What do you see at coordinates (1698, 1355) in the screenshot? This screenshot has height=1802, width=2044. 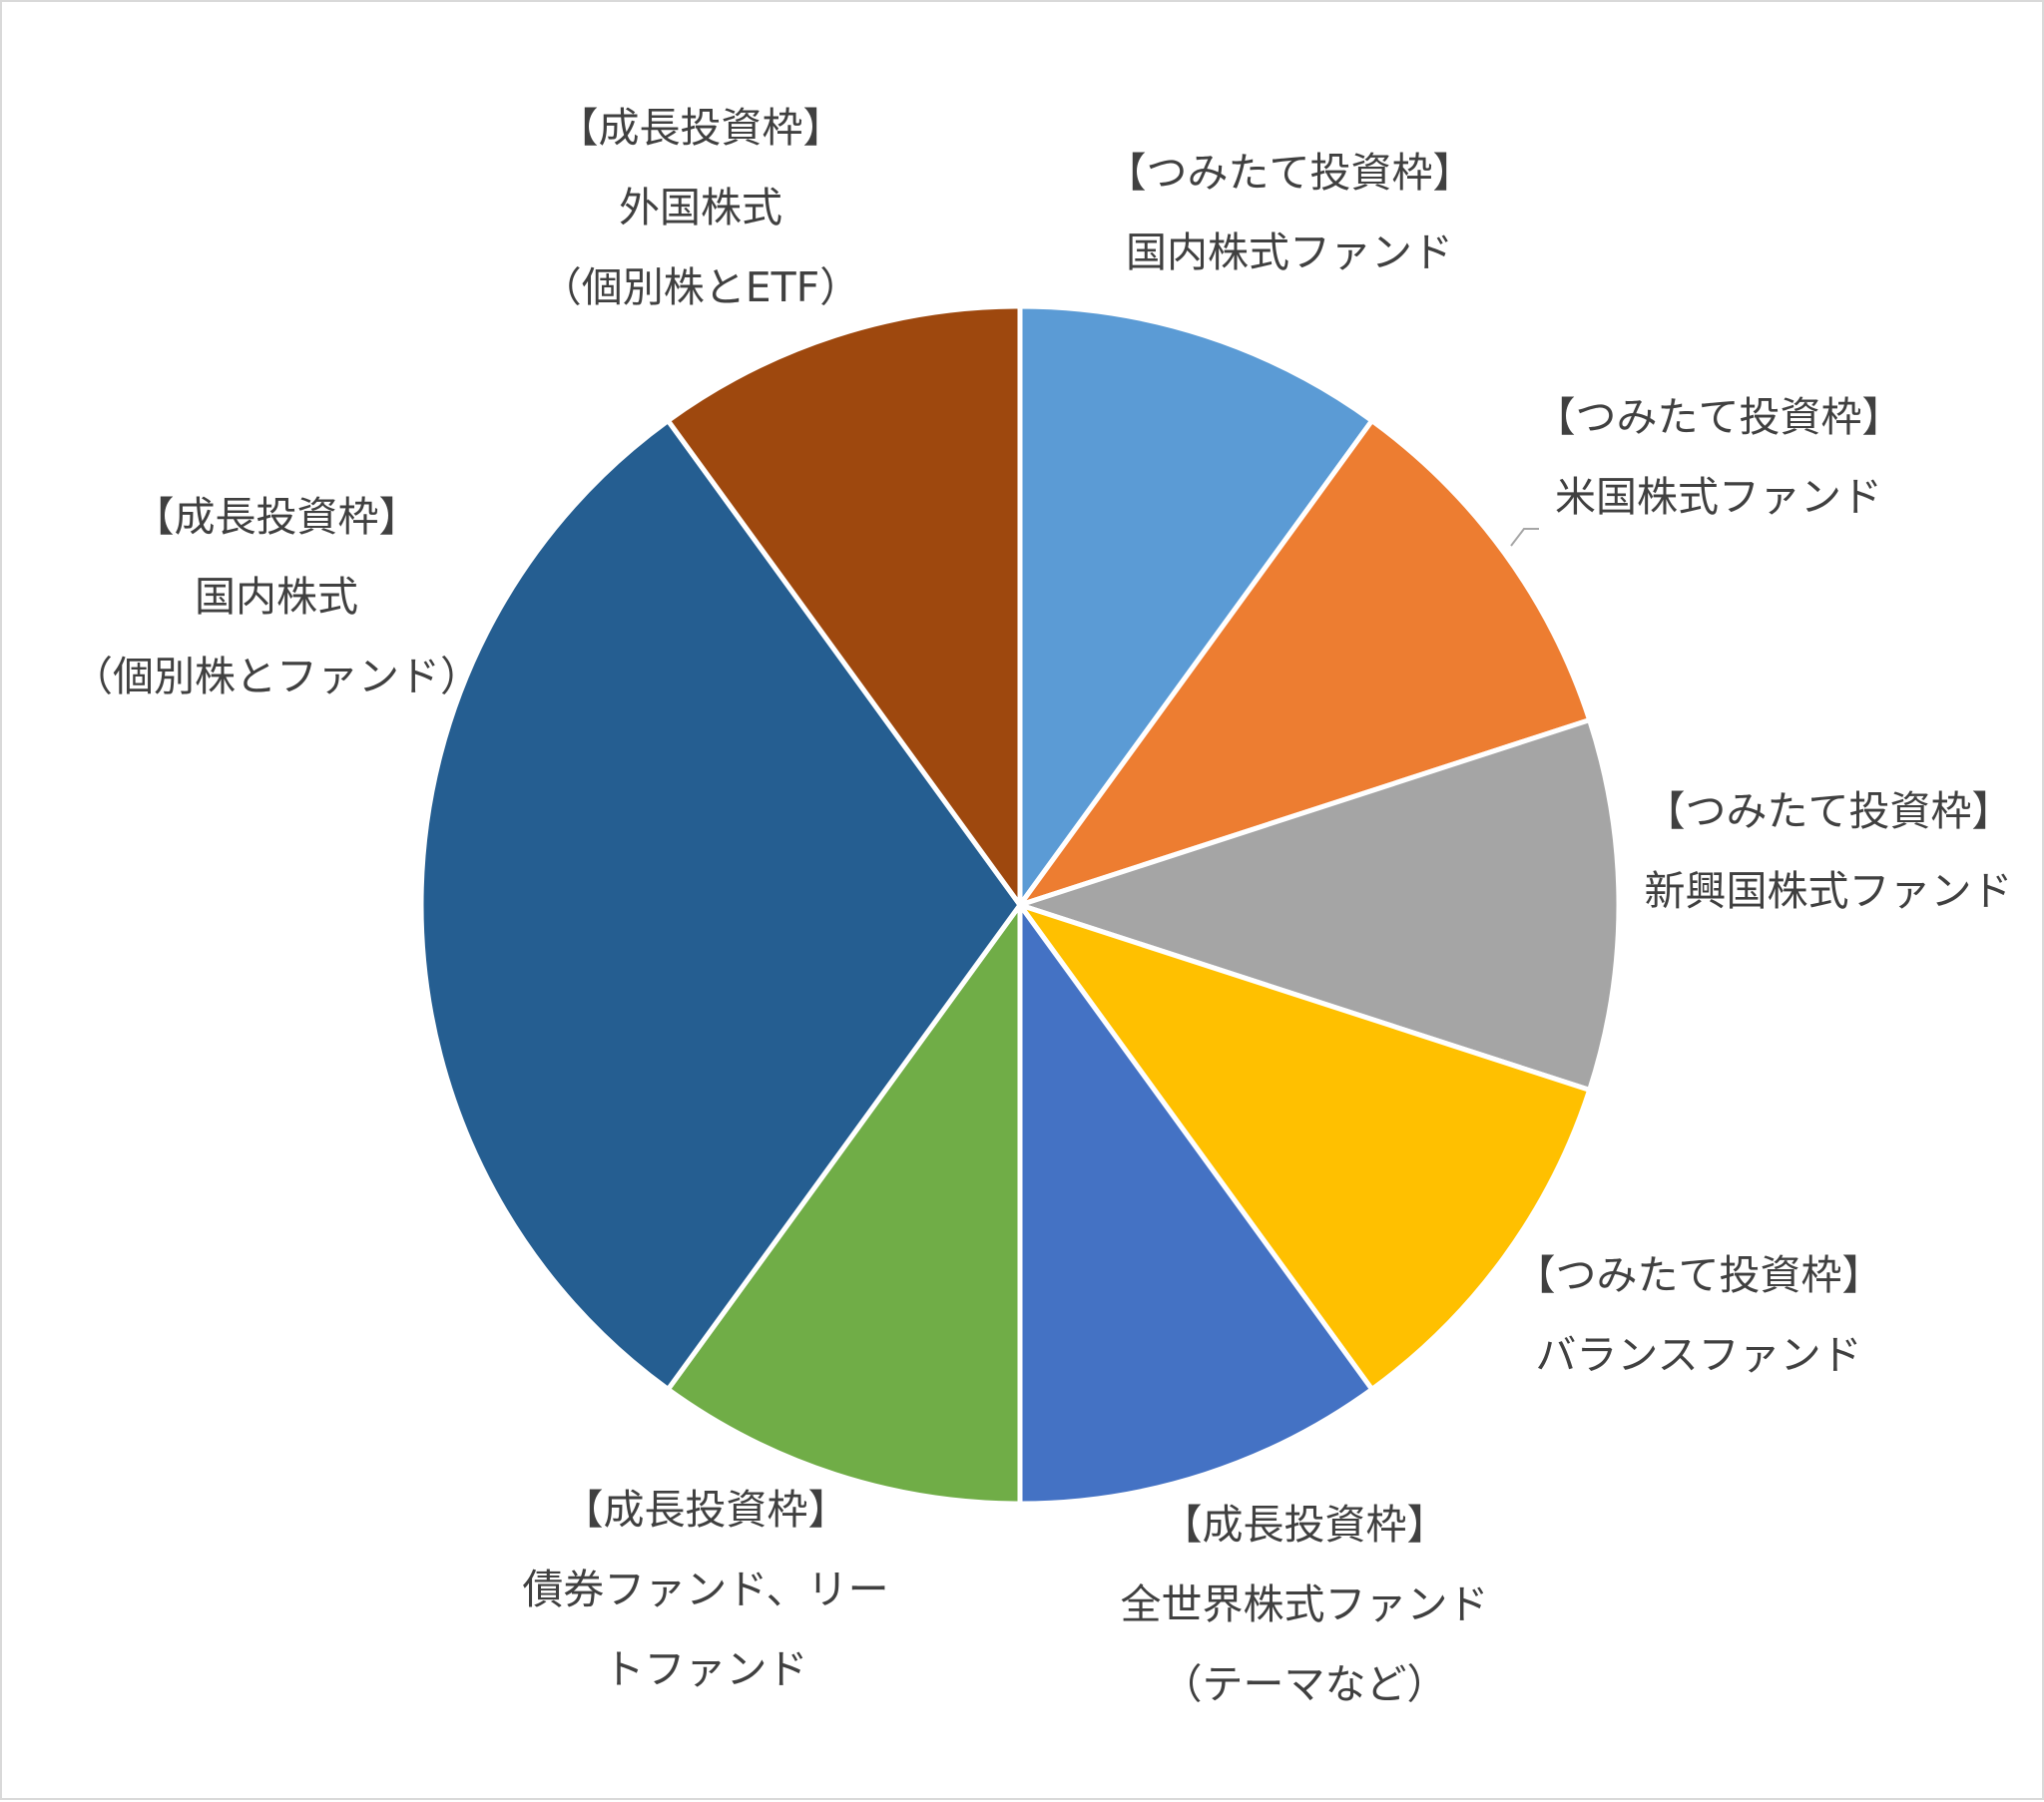 I see `slice-label-line: バランスファンド` at bounding box center [1698, 1355].